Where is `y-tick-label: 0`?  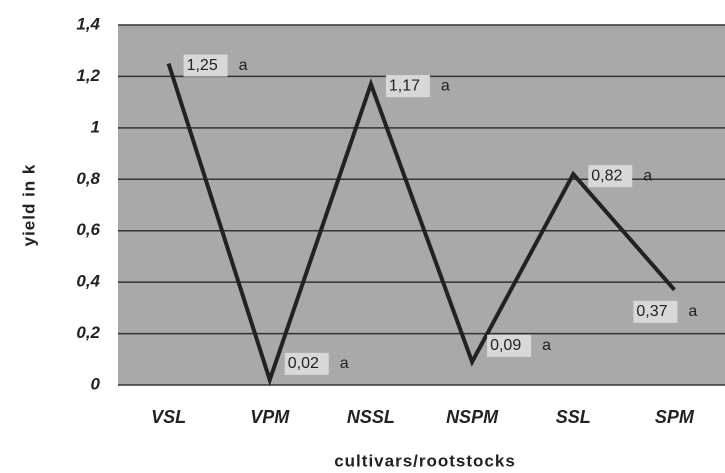
y-tick-label: 0 is located at coordinates (96, 383).